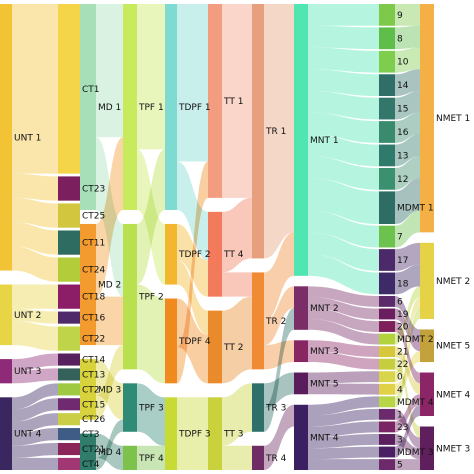  I want to click on node-label: MD 2, so click(109, 286).